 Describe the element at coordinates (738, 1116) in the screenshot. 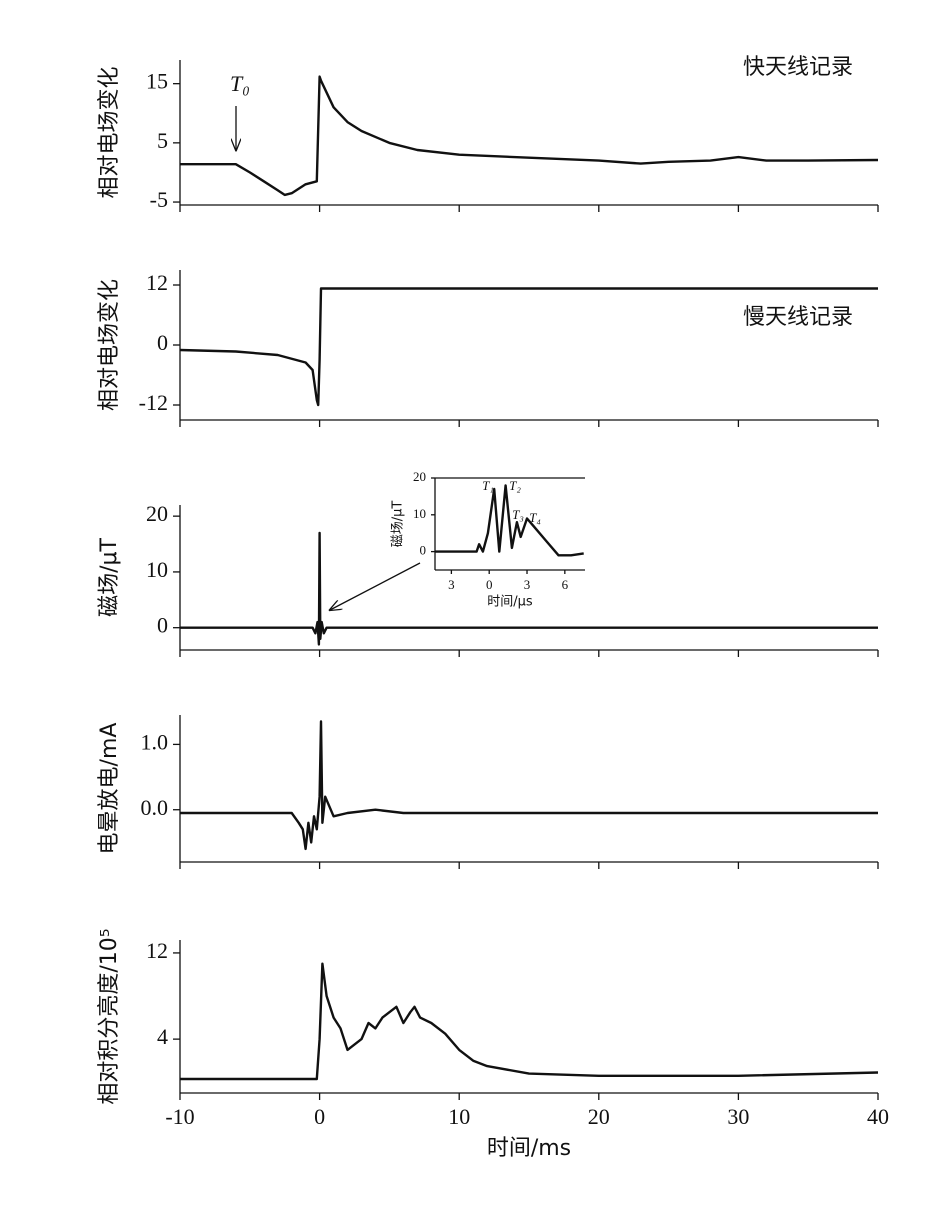

I see `x-tick-label: 30` at that location.